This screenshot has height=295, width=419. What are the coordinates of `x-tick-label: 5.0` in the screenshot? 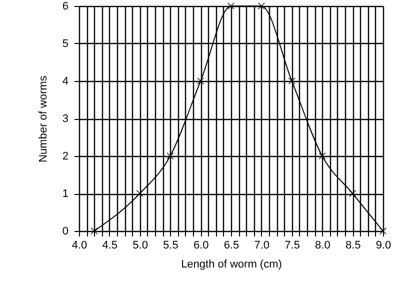 It's located at (140, 246).